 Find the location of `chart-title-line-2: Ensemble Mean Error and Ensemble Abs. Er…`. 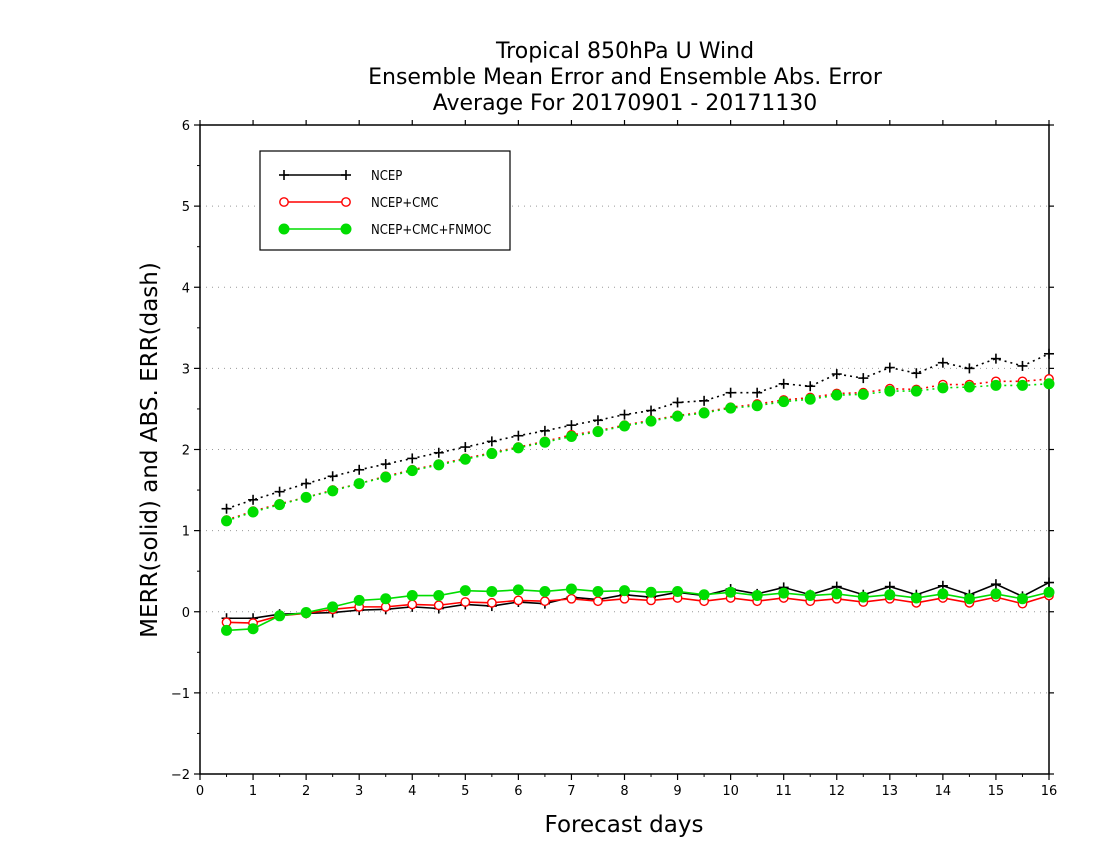

chart-title-line-2: Ensemble Mean Error and Ensemble Abs. Er… is located at coordinates (625, 77).